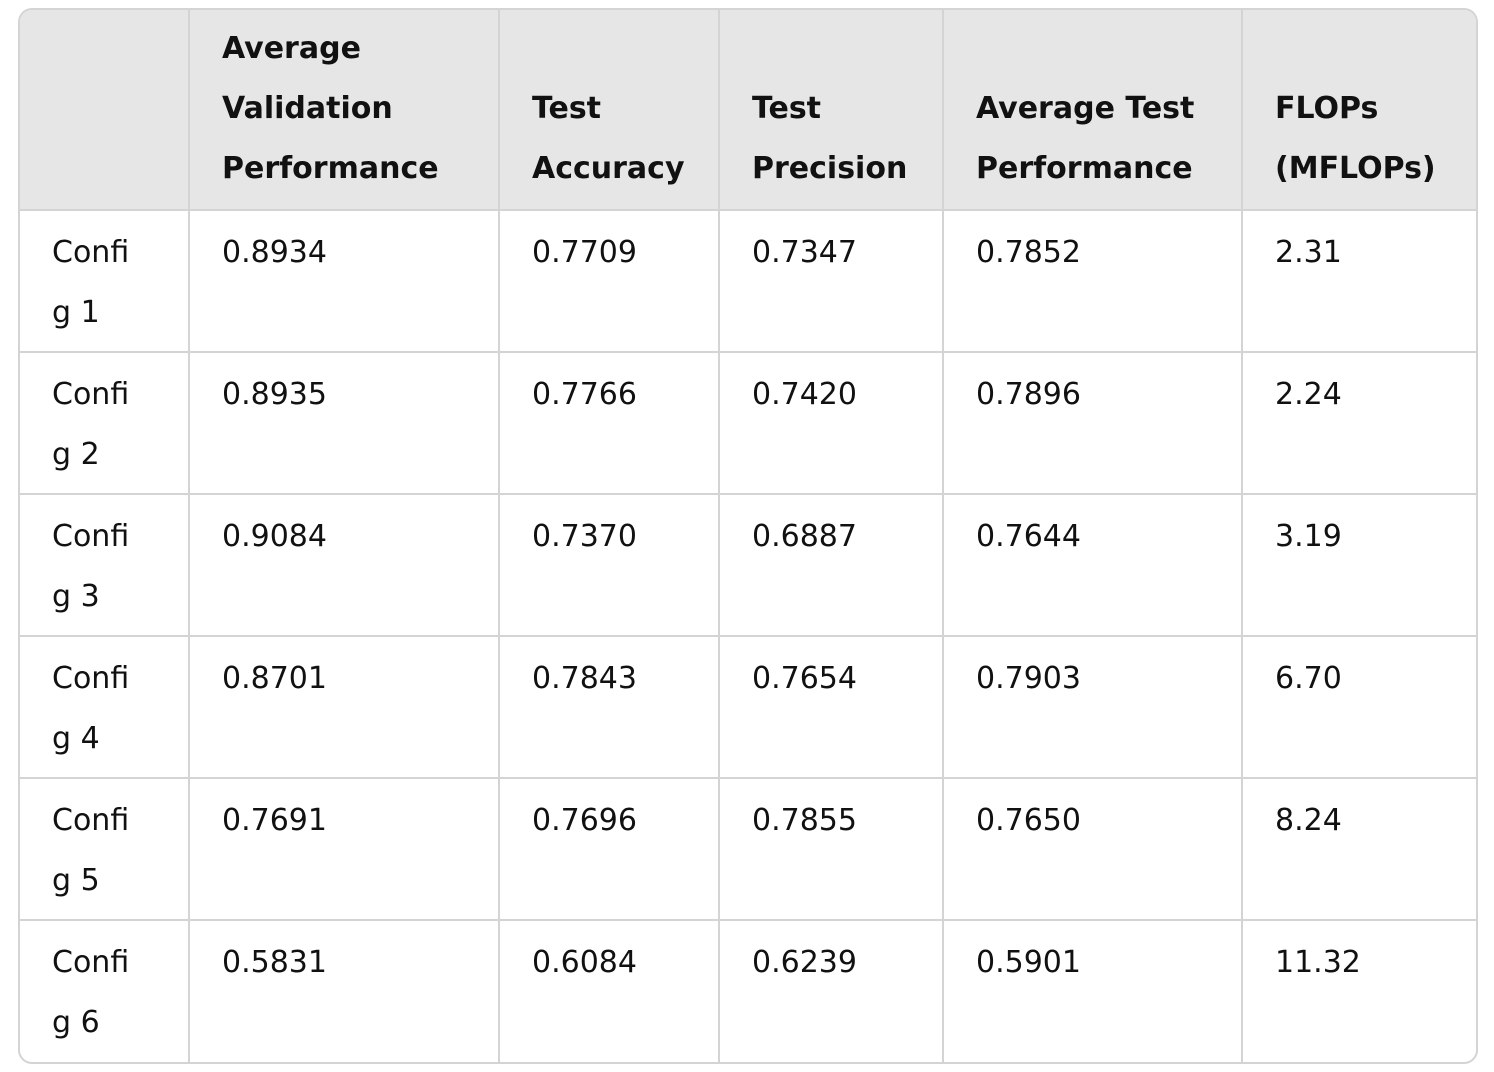 The width and height of the screenshot is (1494, 1072). What do you see at coordinates (831, 707) in the screenshot?
I see `cell-test-precision: 0.7654` at bounding box center [831, 707].